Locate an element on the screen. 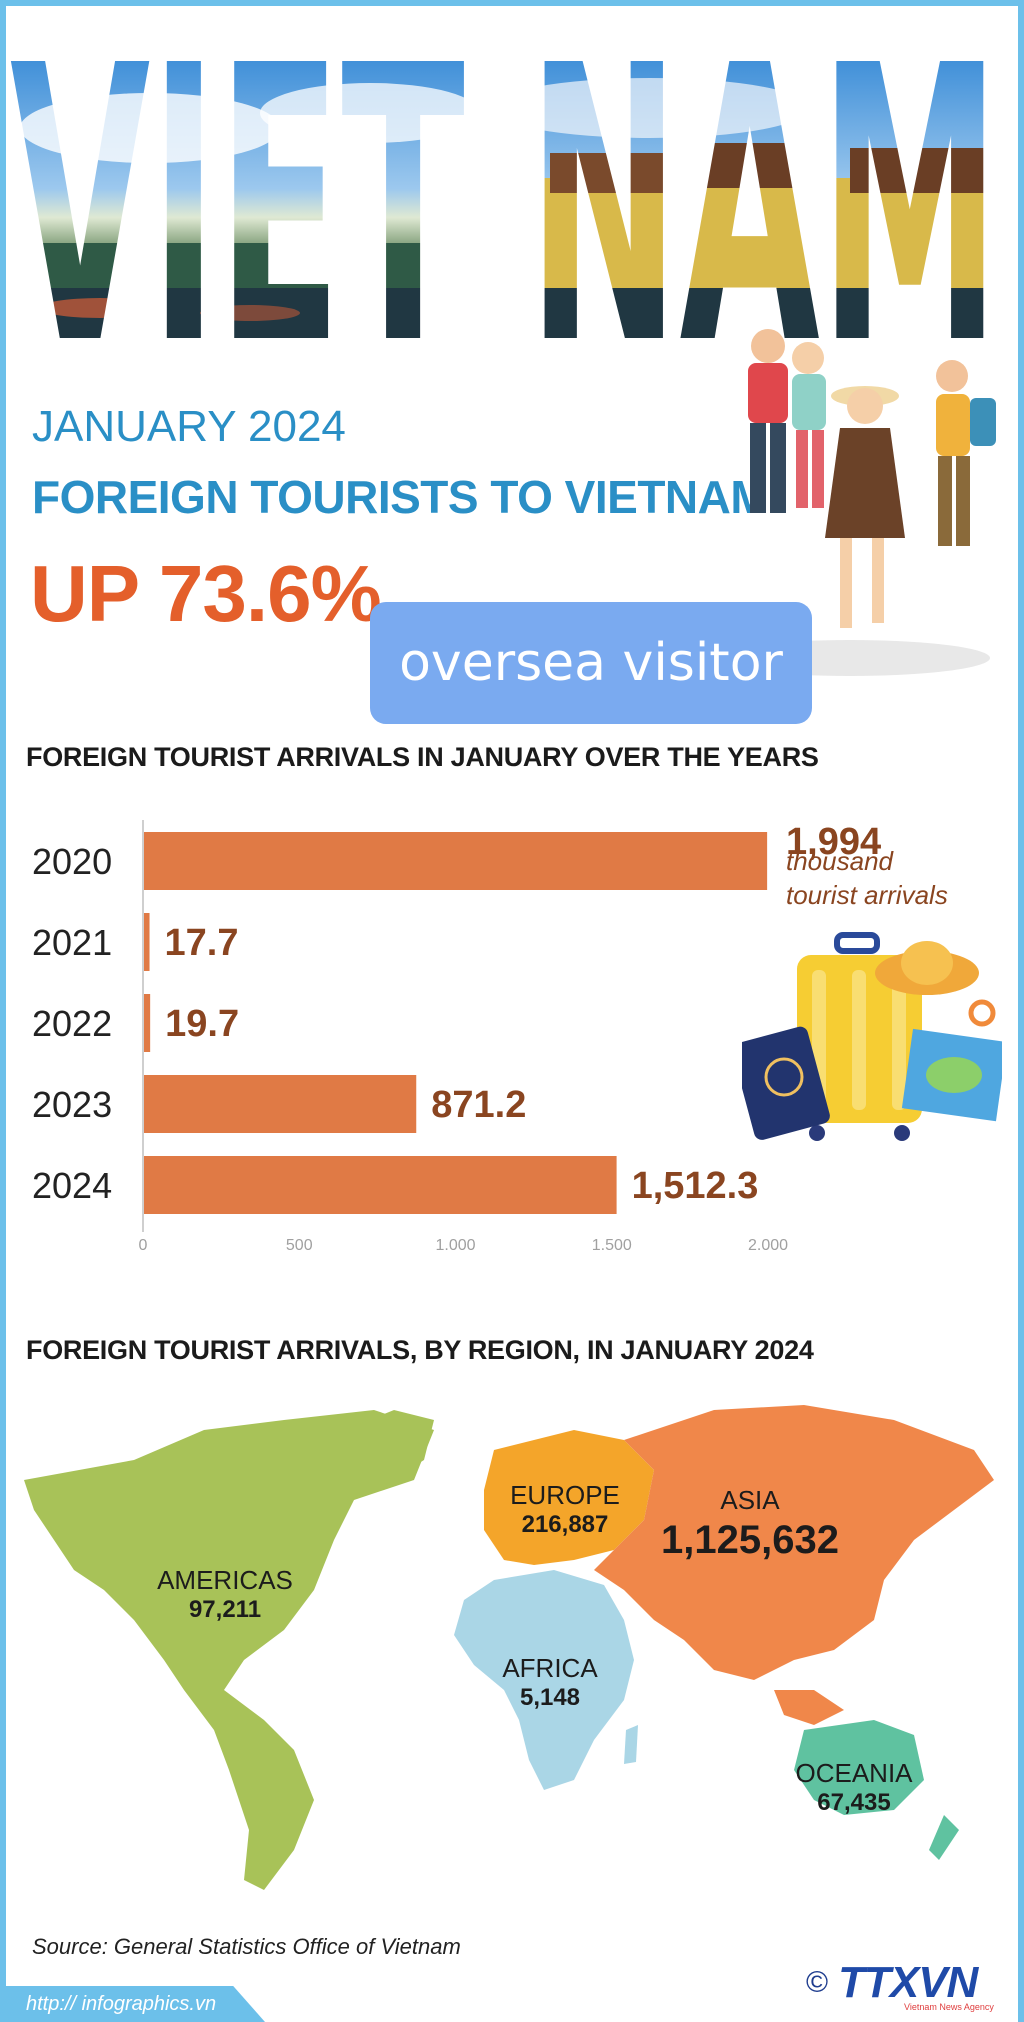 This screenshot has width=1024, height=2022. value-label-2022: 19.7 is located at coordinates (202, 1024).